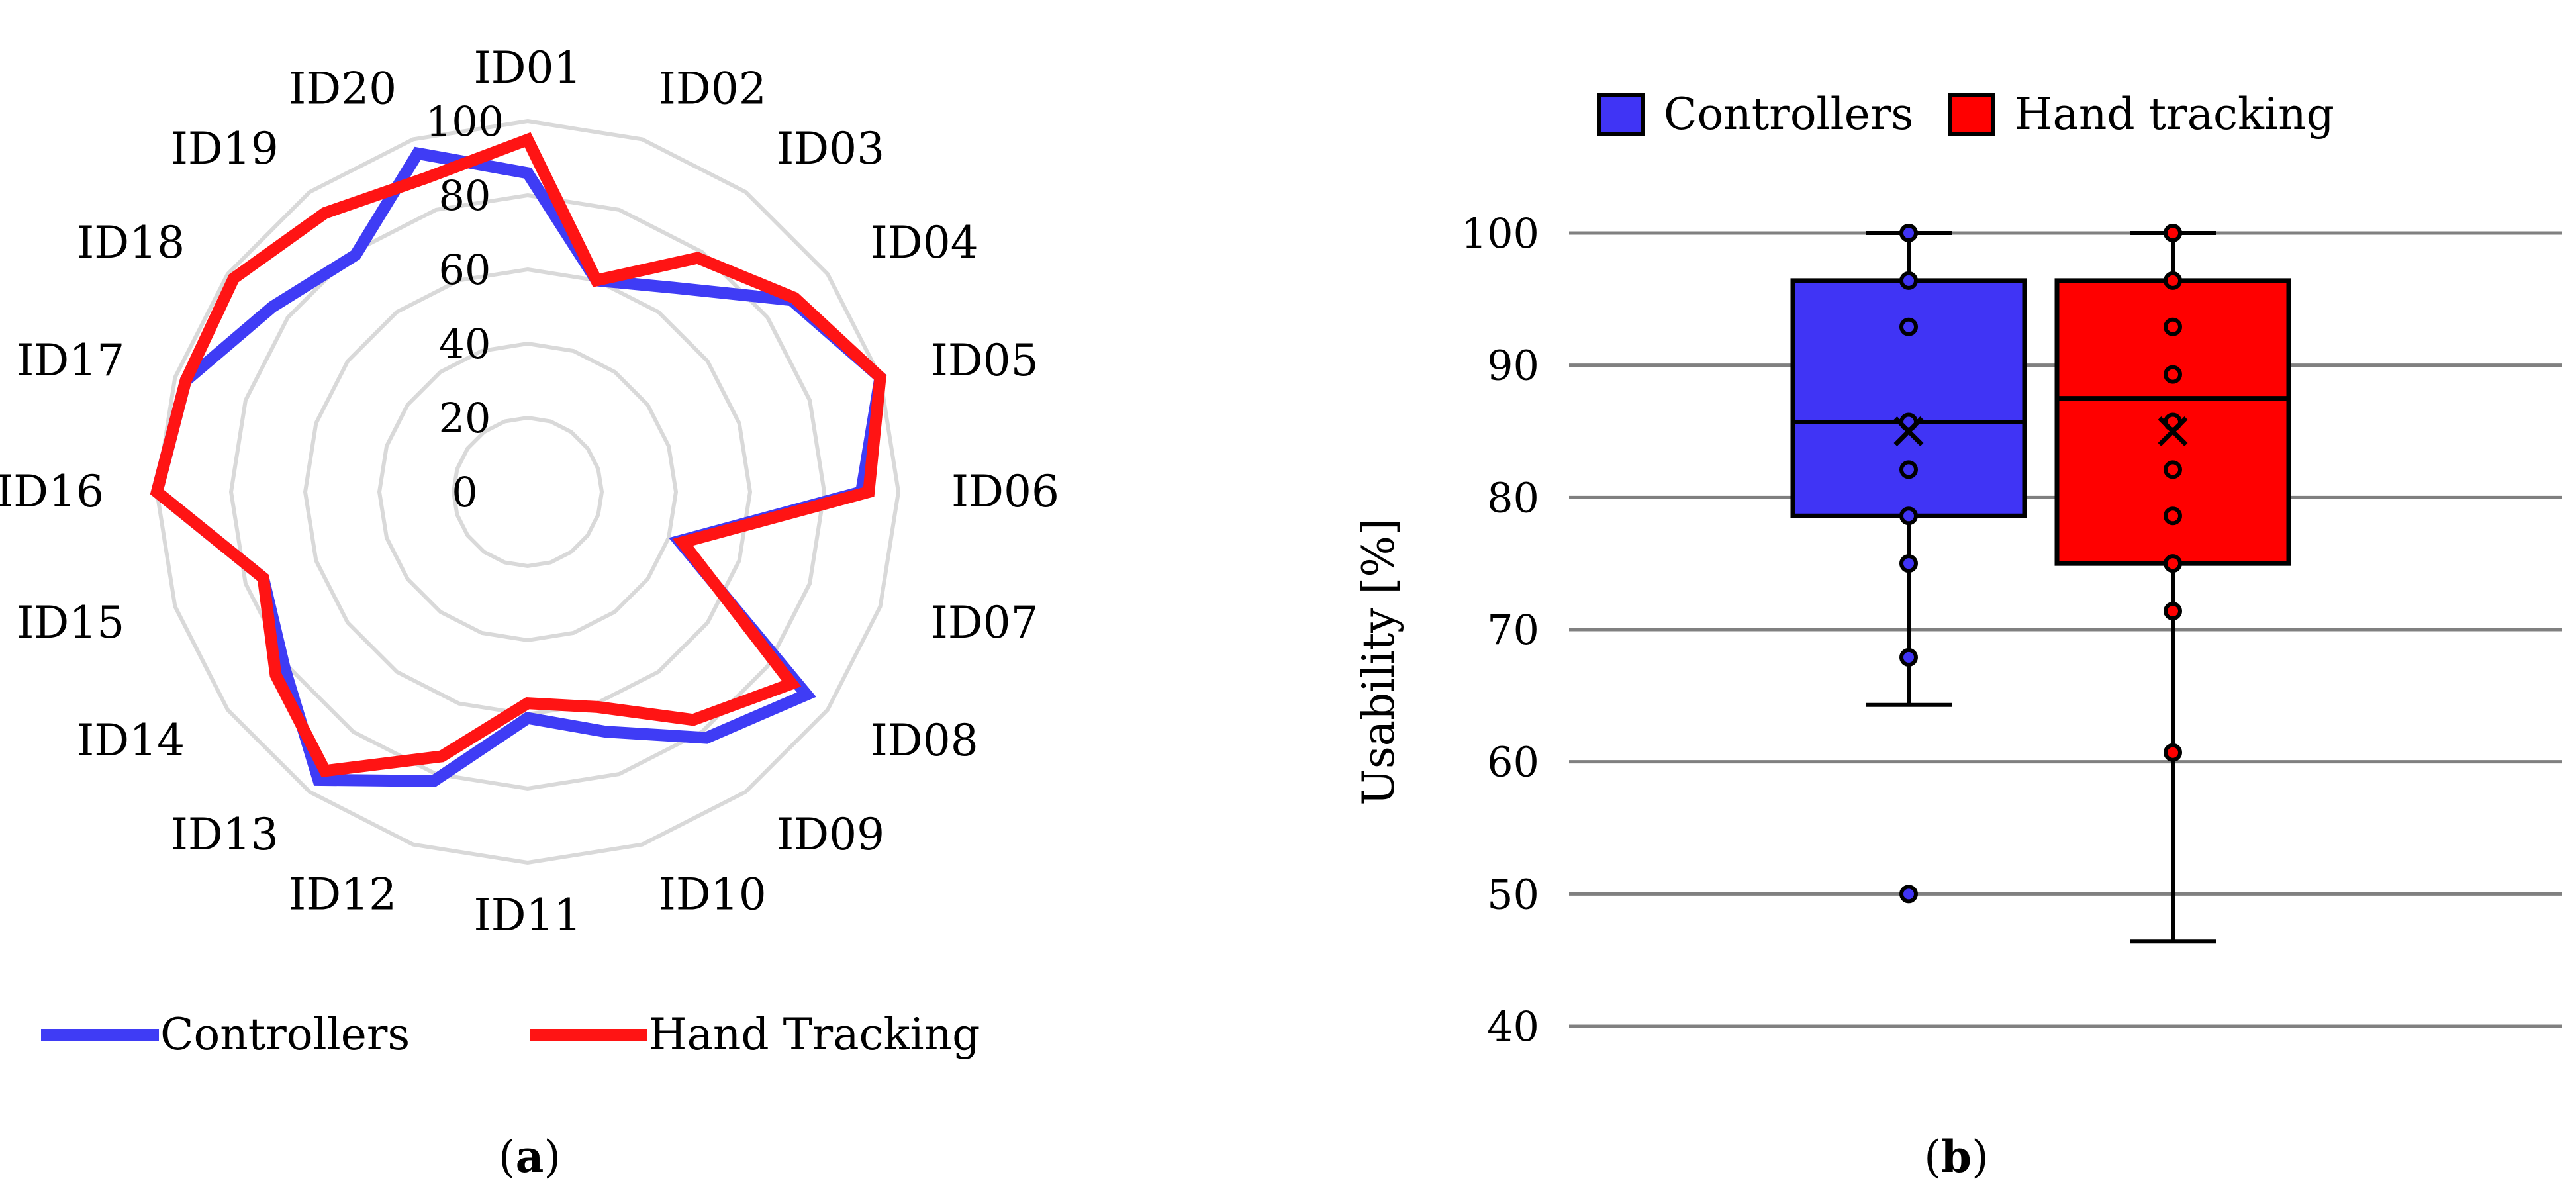 The image size is (2576, 1199). Describe the element at coordinates (465, 195) in the screenshot. I see `radar-tick-label: 80` at that location.